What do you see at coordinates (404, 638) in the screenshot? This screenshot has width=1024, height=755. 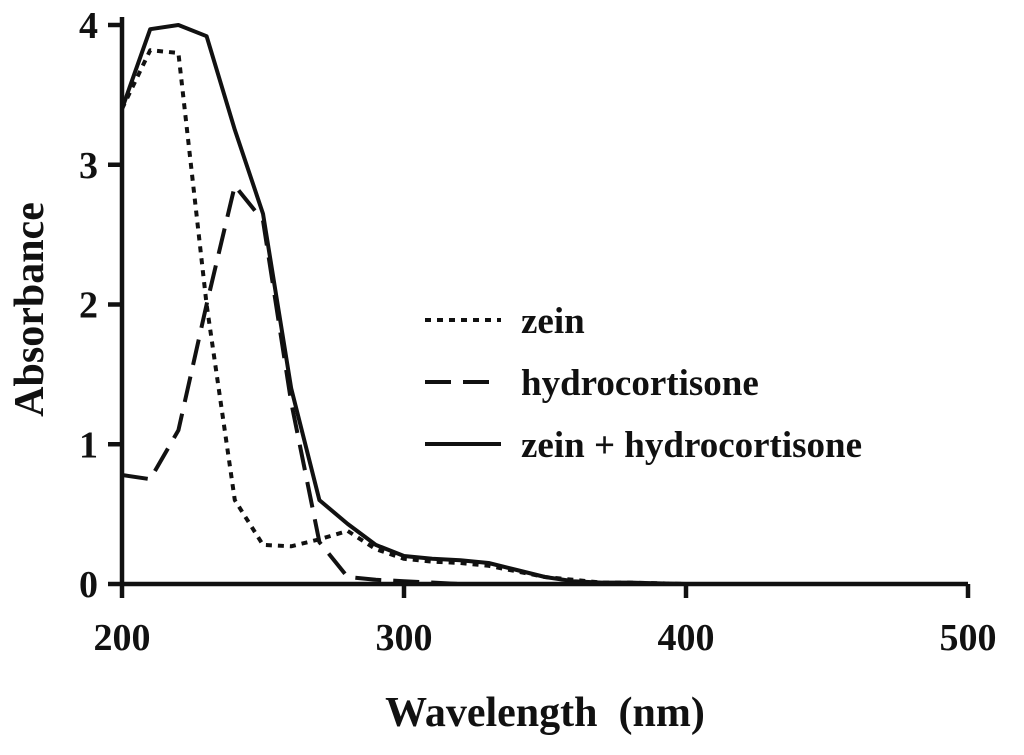 I see `x-tick-label: 300` at bounding box center [404, 638].